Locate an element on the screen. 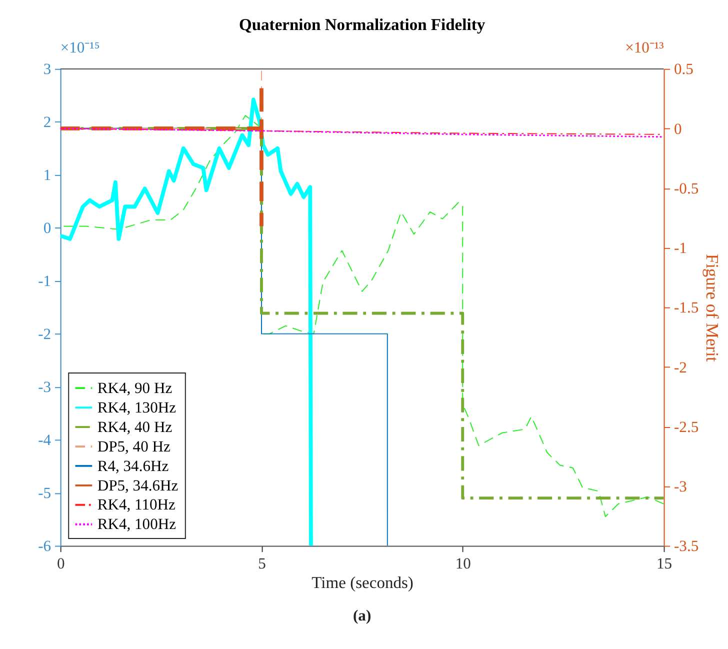 This screenshot has width=728, height=649. y2-tick-label: -3.5 is located at coordinates (686, 547).